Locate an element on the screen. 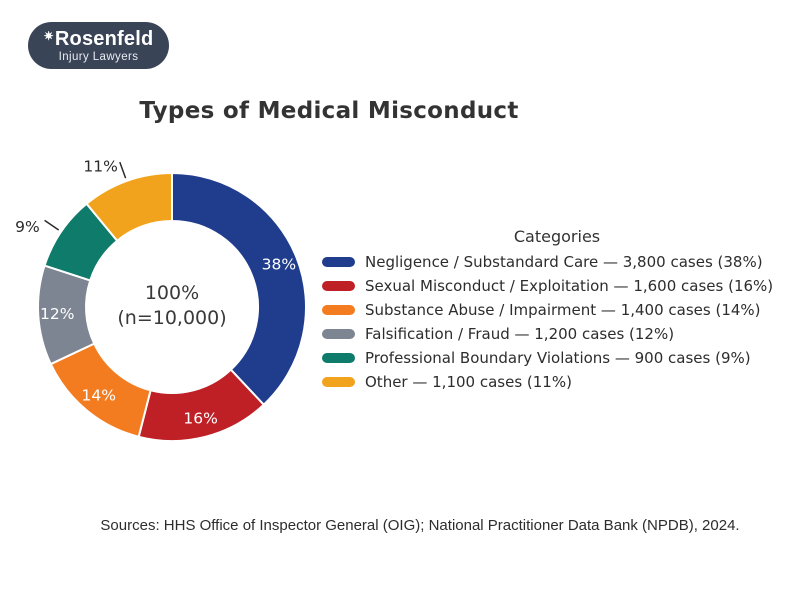 Image resolution: width=800 pixels, height=600 pixels. logo-brand-text: Rosenfeld is located at coordinates (104, 39).